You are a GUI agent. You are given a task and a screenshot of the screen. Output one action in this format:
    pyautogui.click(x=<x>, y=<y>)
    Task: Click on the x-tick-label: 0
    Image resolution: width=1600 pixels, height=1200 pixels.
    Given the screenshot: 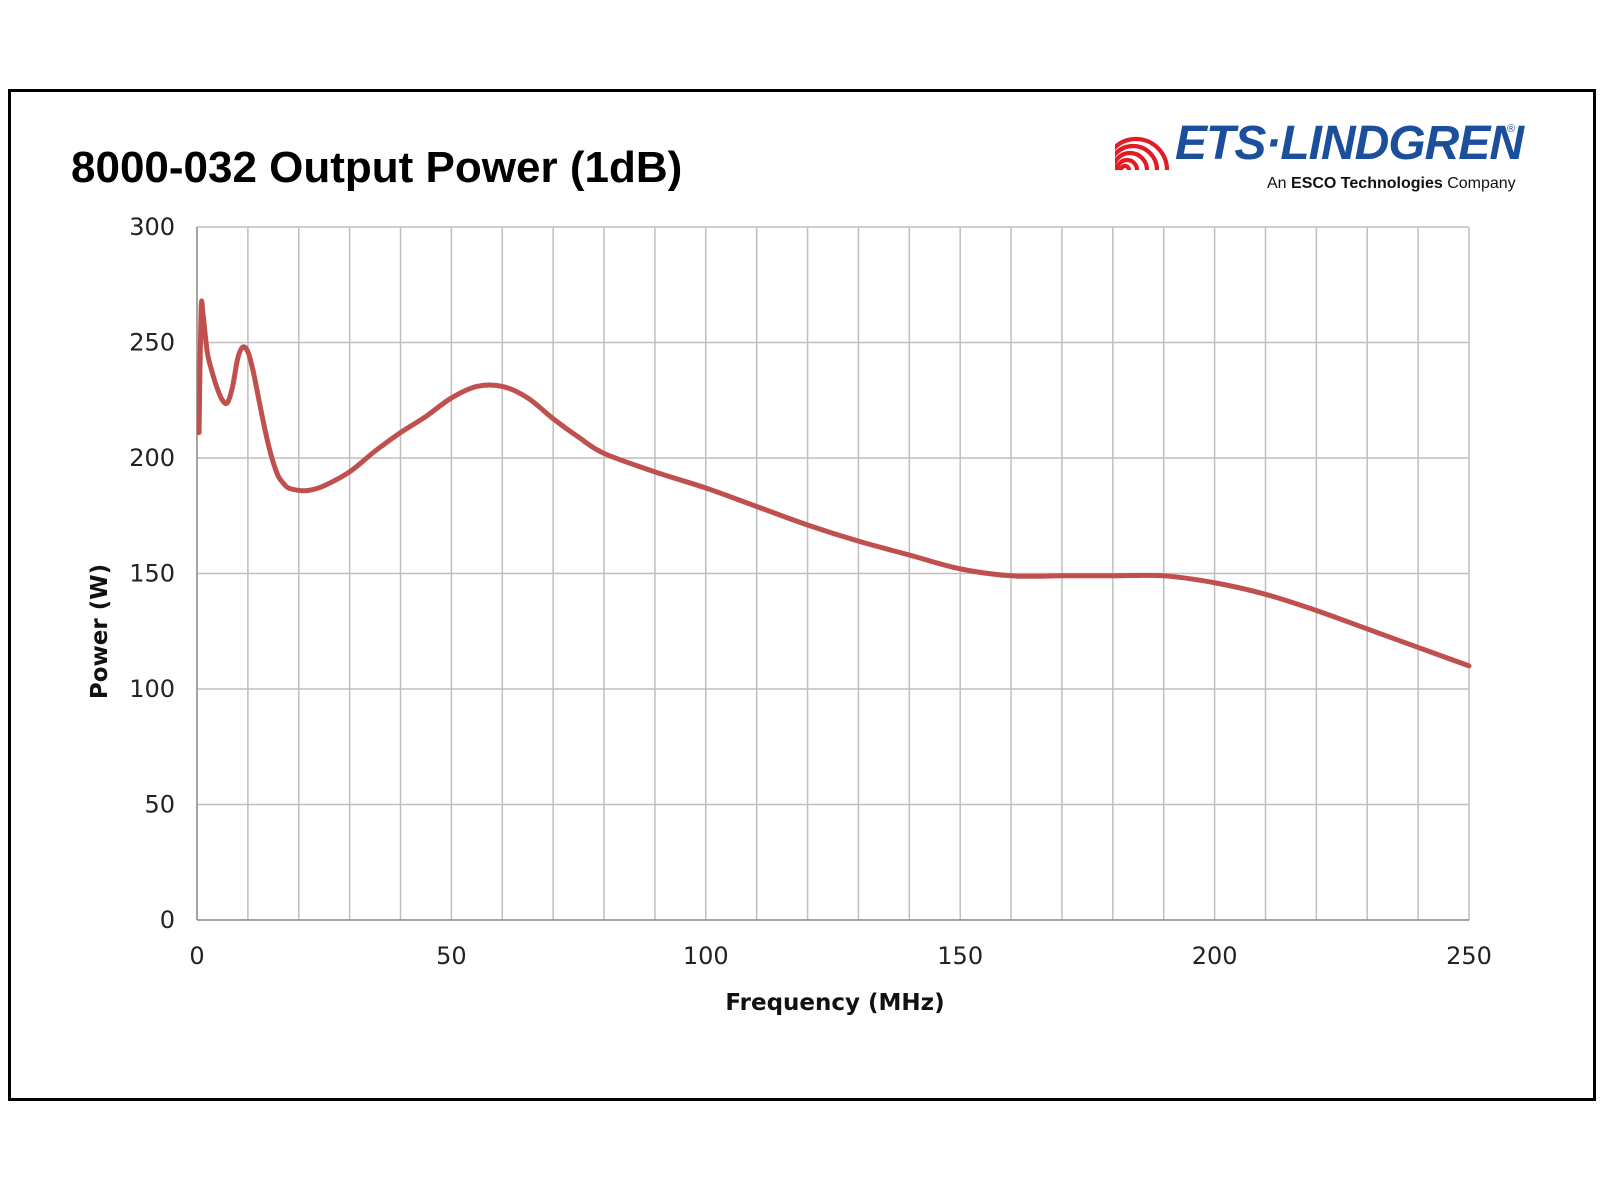 What is the action you would take?
    pyautogui.click(x=196, y=956)
    